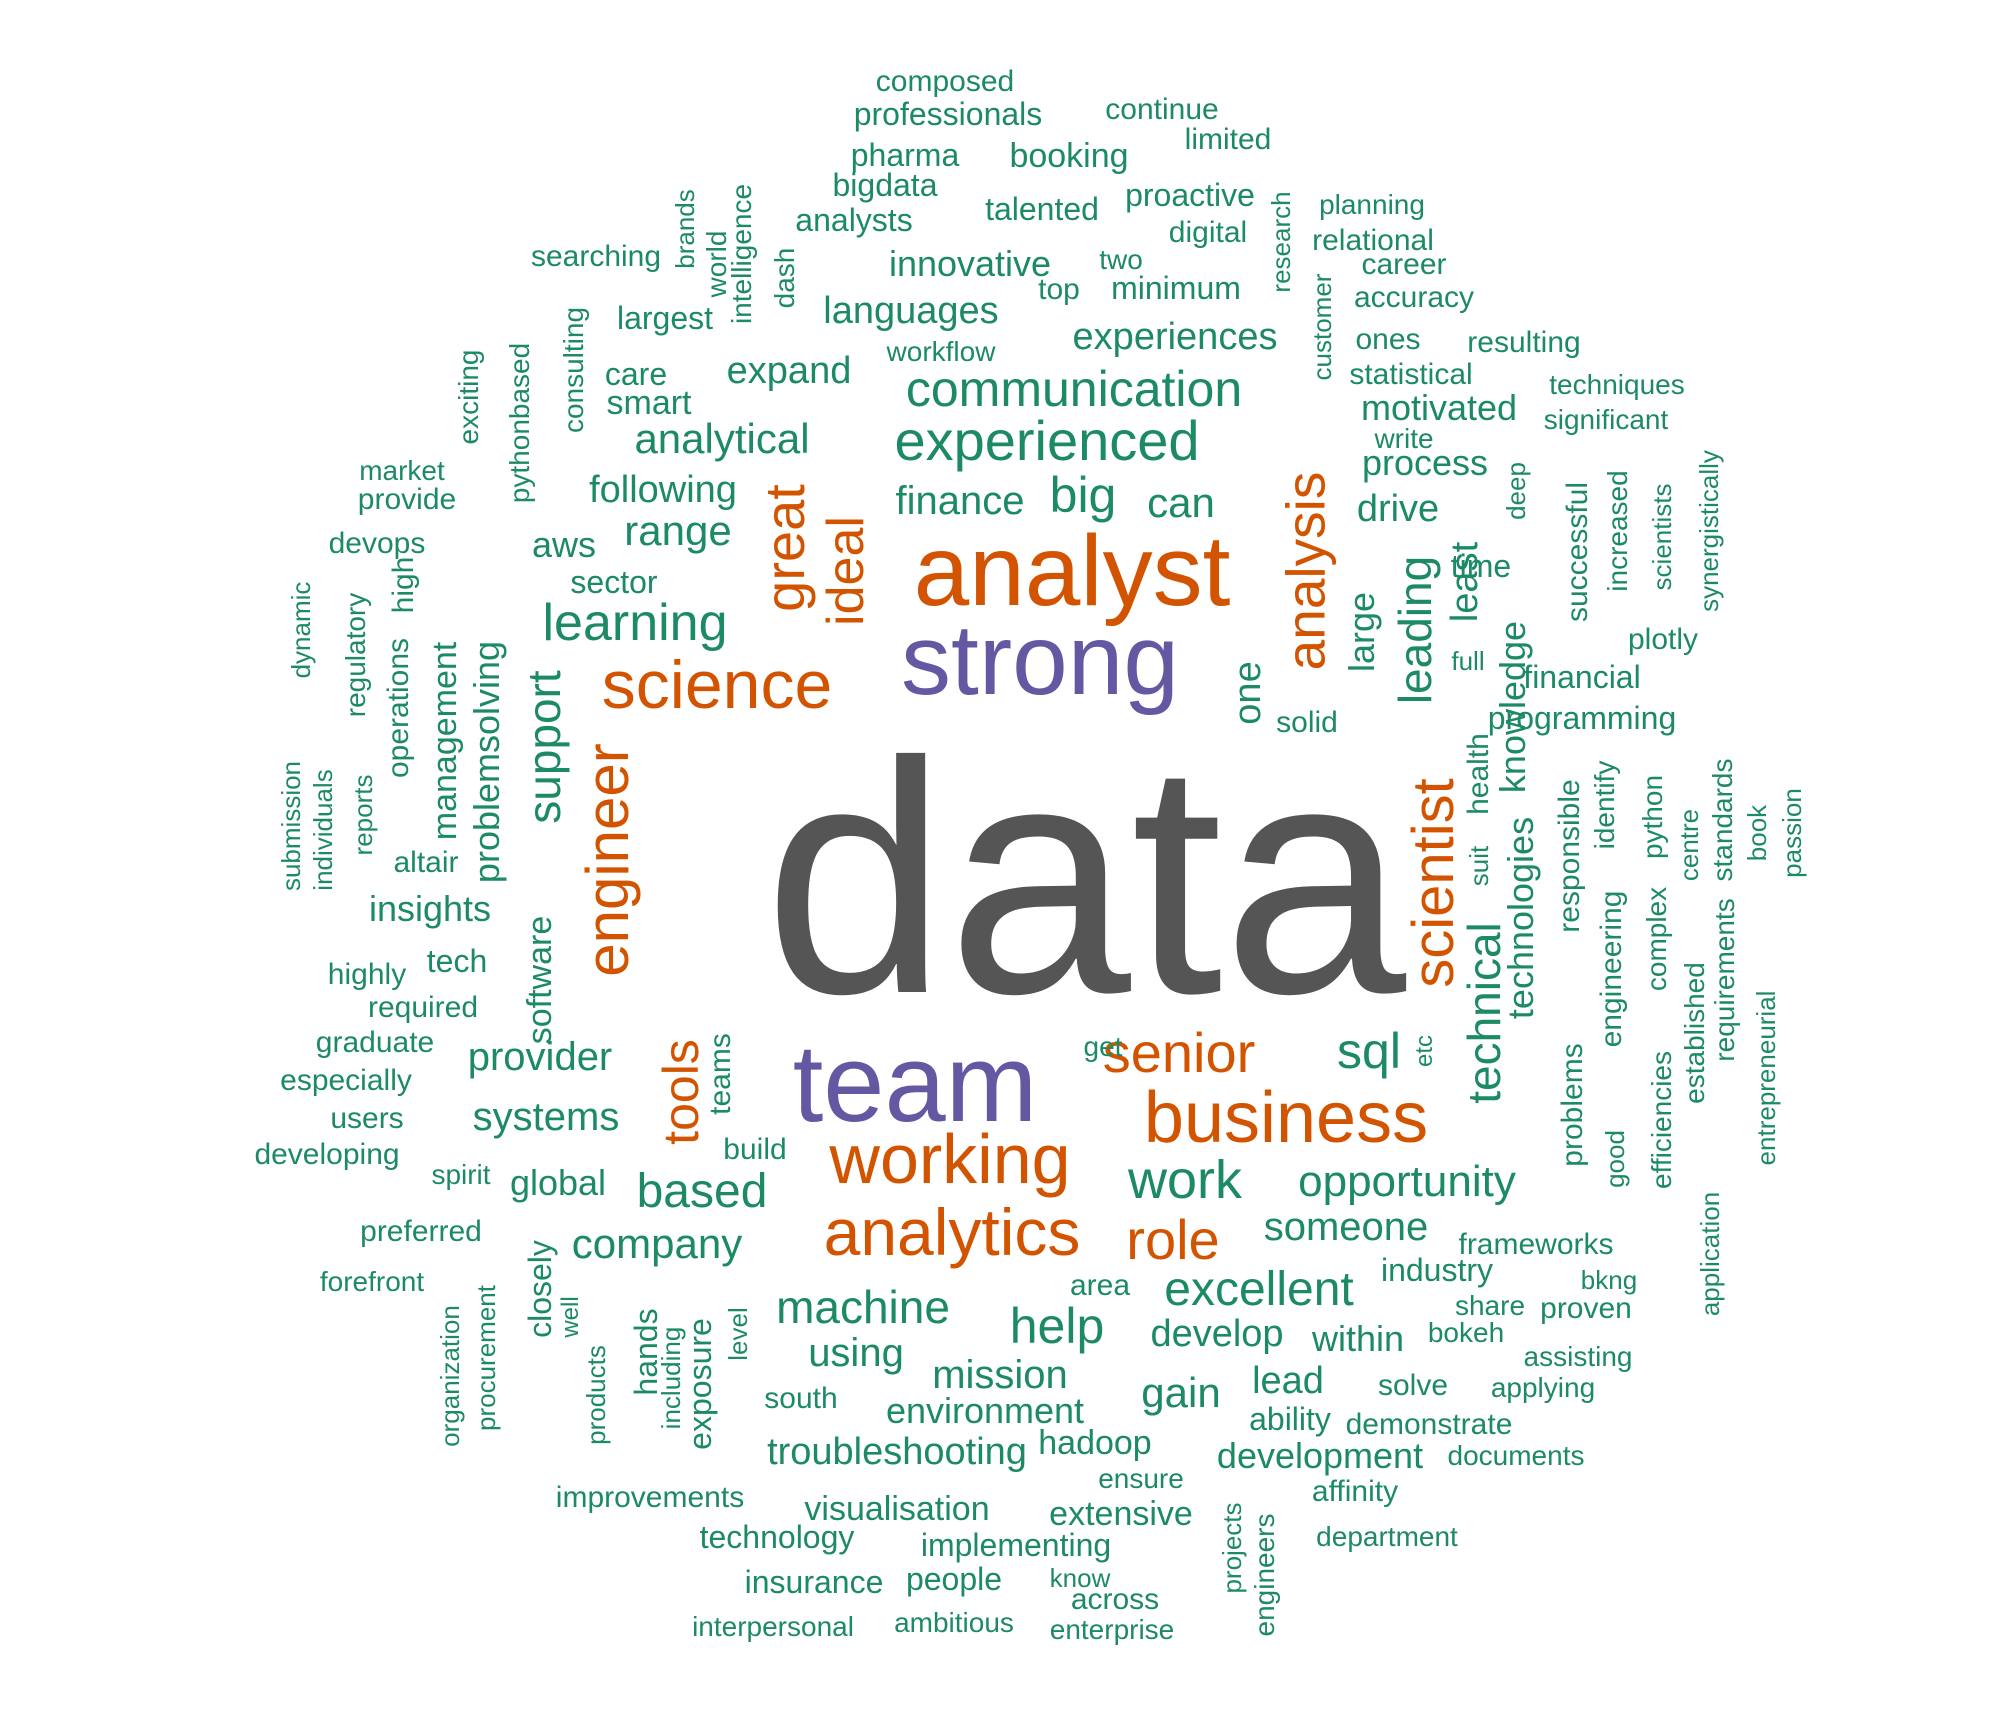 This screenshot has width=2016, height=1728. Describe the element at coordinates (1320, 1455) in the screenshot. I see `word-development: development` at that location.